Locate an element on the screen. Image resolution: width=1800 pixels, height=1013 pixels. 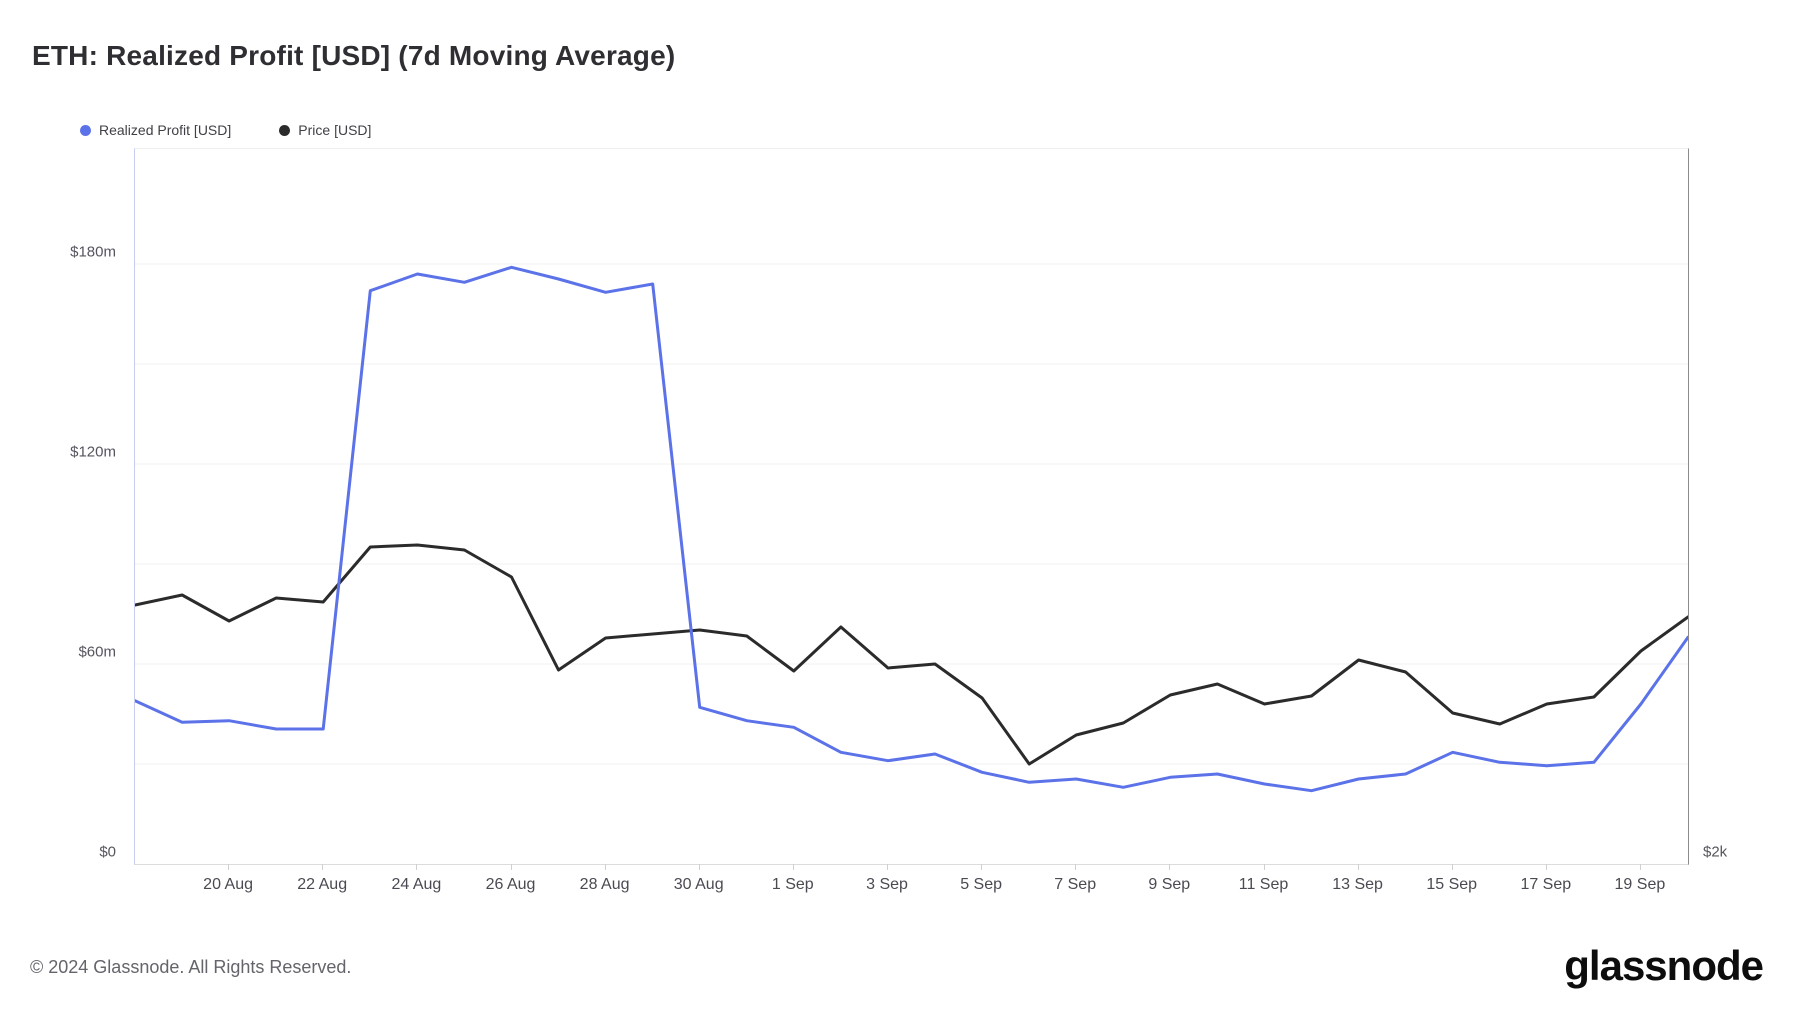
x-axis-label: 13 Sep is located at coordinates (1357, 884).